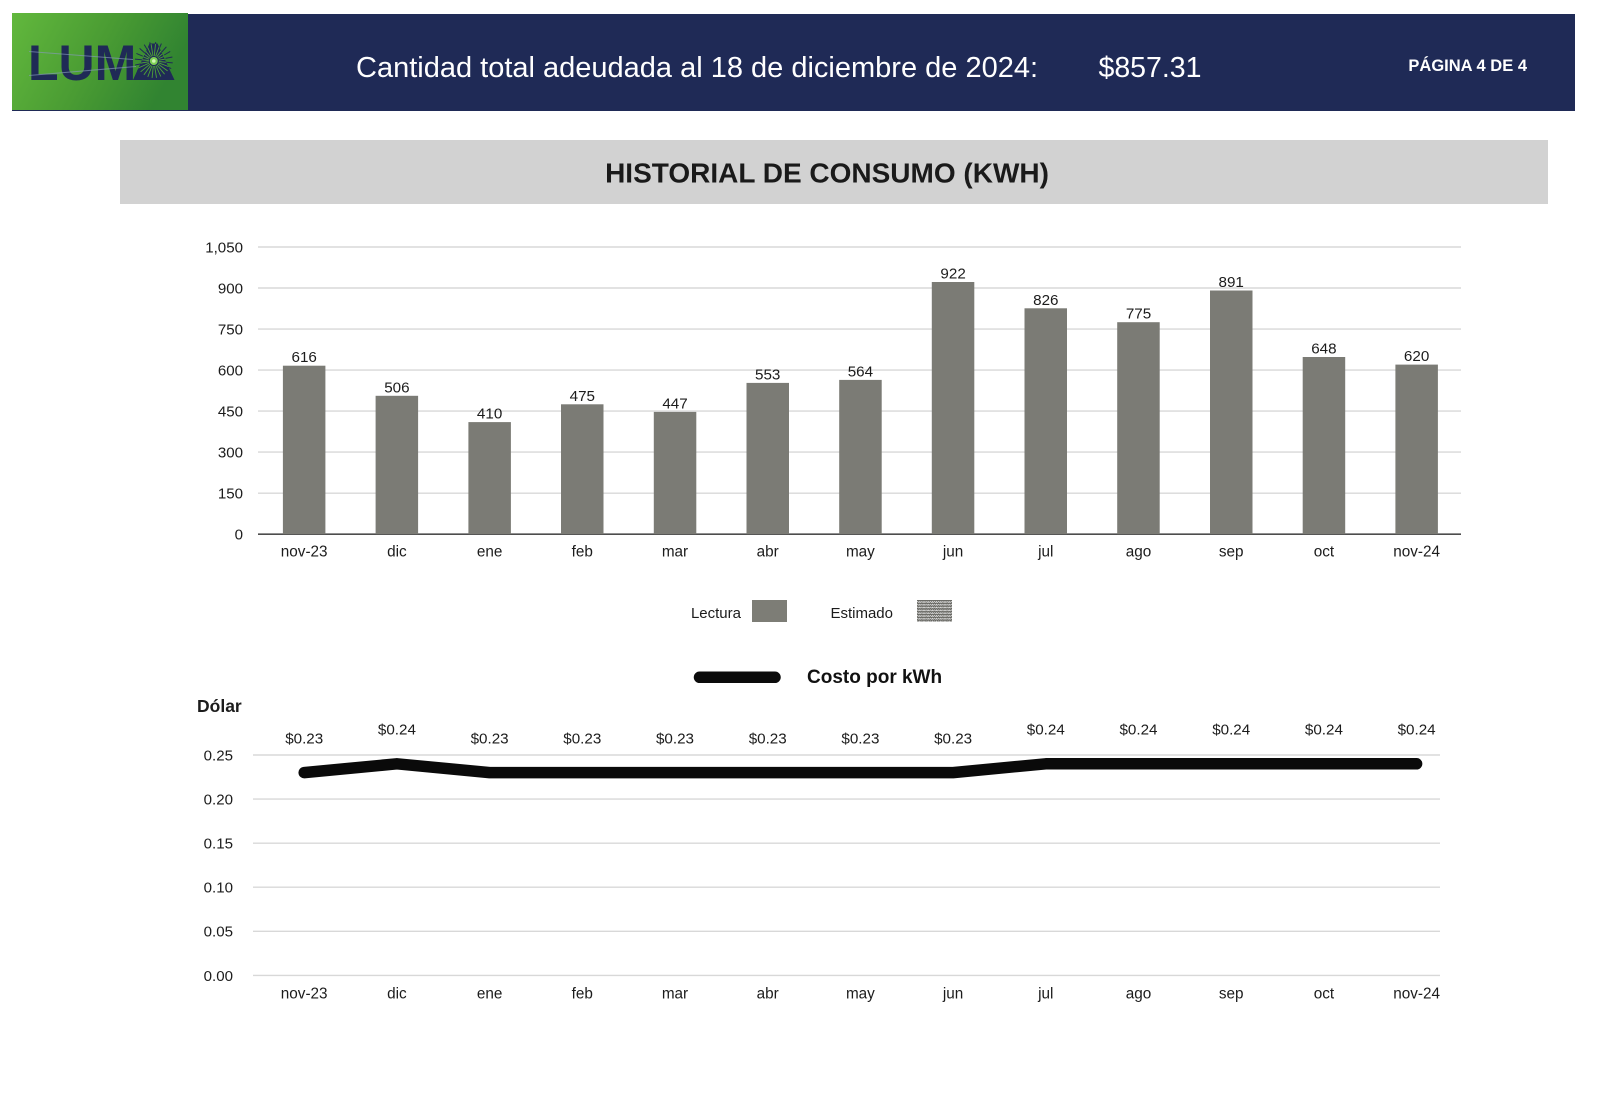  What do you see at coordinates (952, 274) in the screenshot?
I see `svg-text: 922` at bounding box center [952, 274].